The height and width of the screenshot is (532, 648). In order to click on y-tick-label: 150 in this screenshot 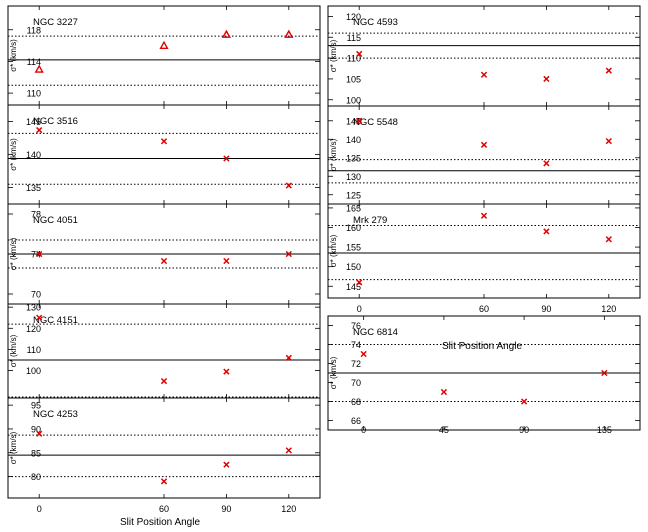, I will do `click(353, 267)`.